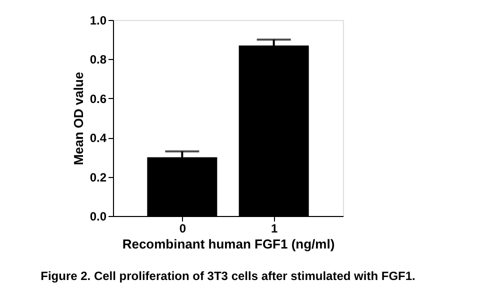  I want to click on y-axis-title: Mean OD value, so click(78, 119).